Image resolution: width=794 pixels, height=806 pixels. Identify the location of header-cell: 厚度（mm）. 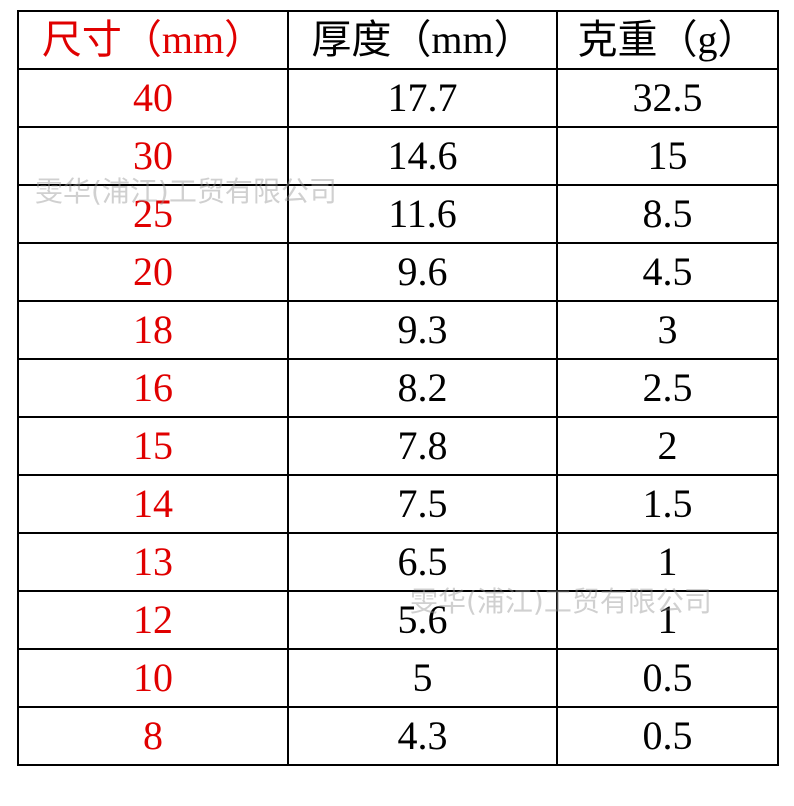
(422, 40).